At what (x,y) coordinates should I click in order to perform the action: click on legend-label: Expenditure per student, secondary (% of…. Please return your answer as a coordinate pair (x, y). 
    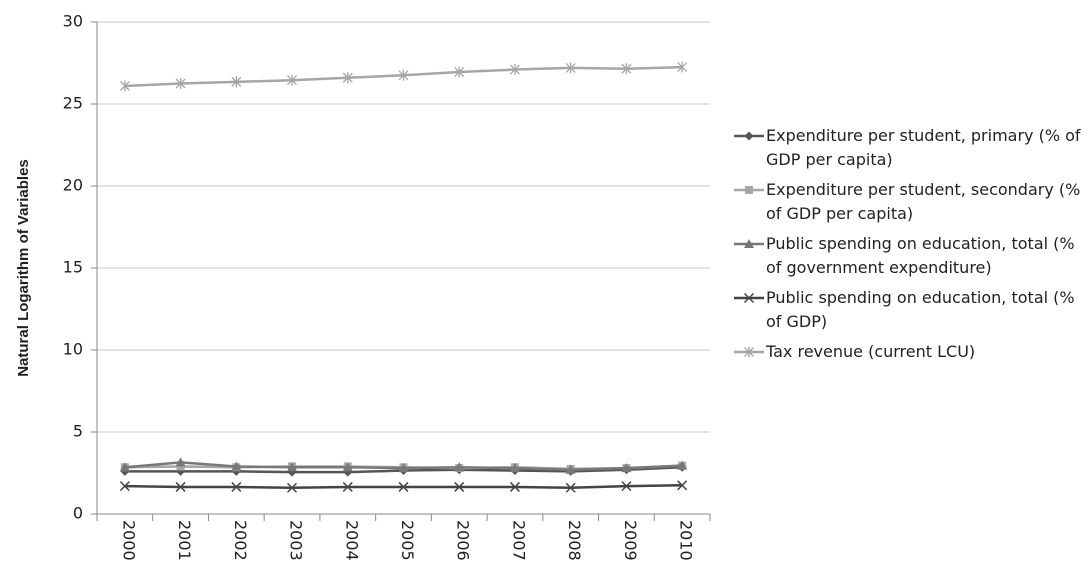
    Looking at the image, I should click on (923, 201).